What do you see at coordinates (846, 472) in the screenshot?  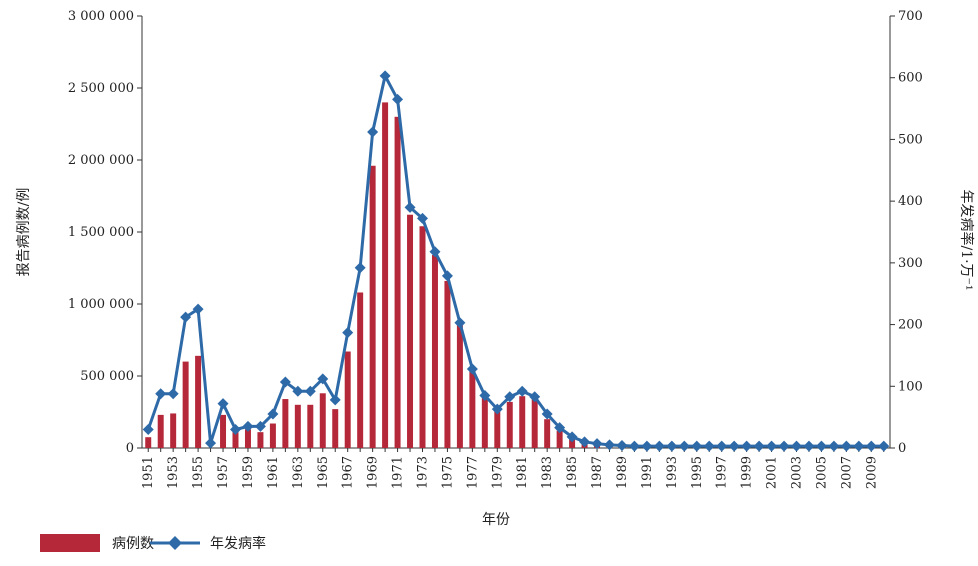 I see `x-tick-label: 2007` at bounding box center [846, 472].